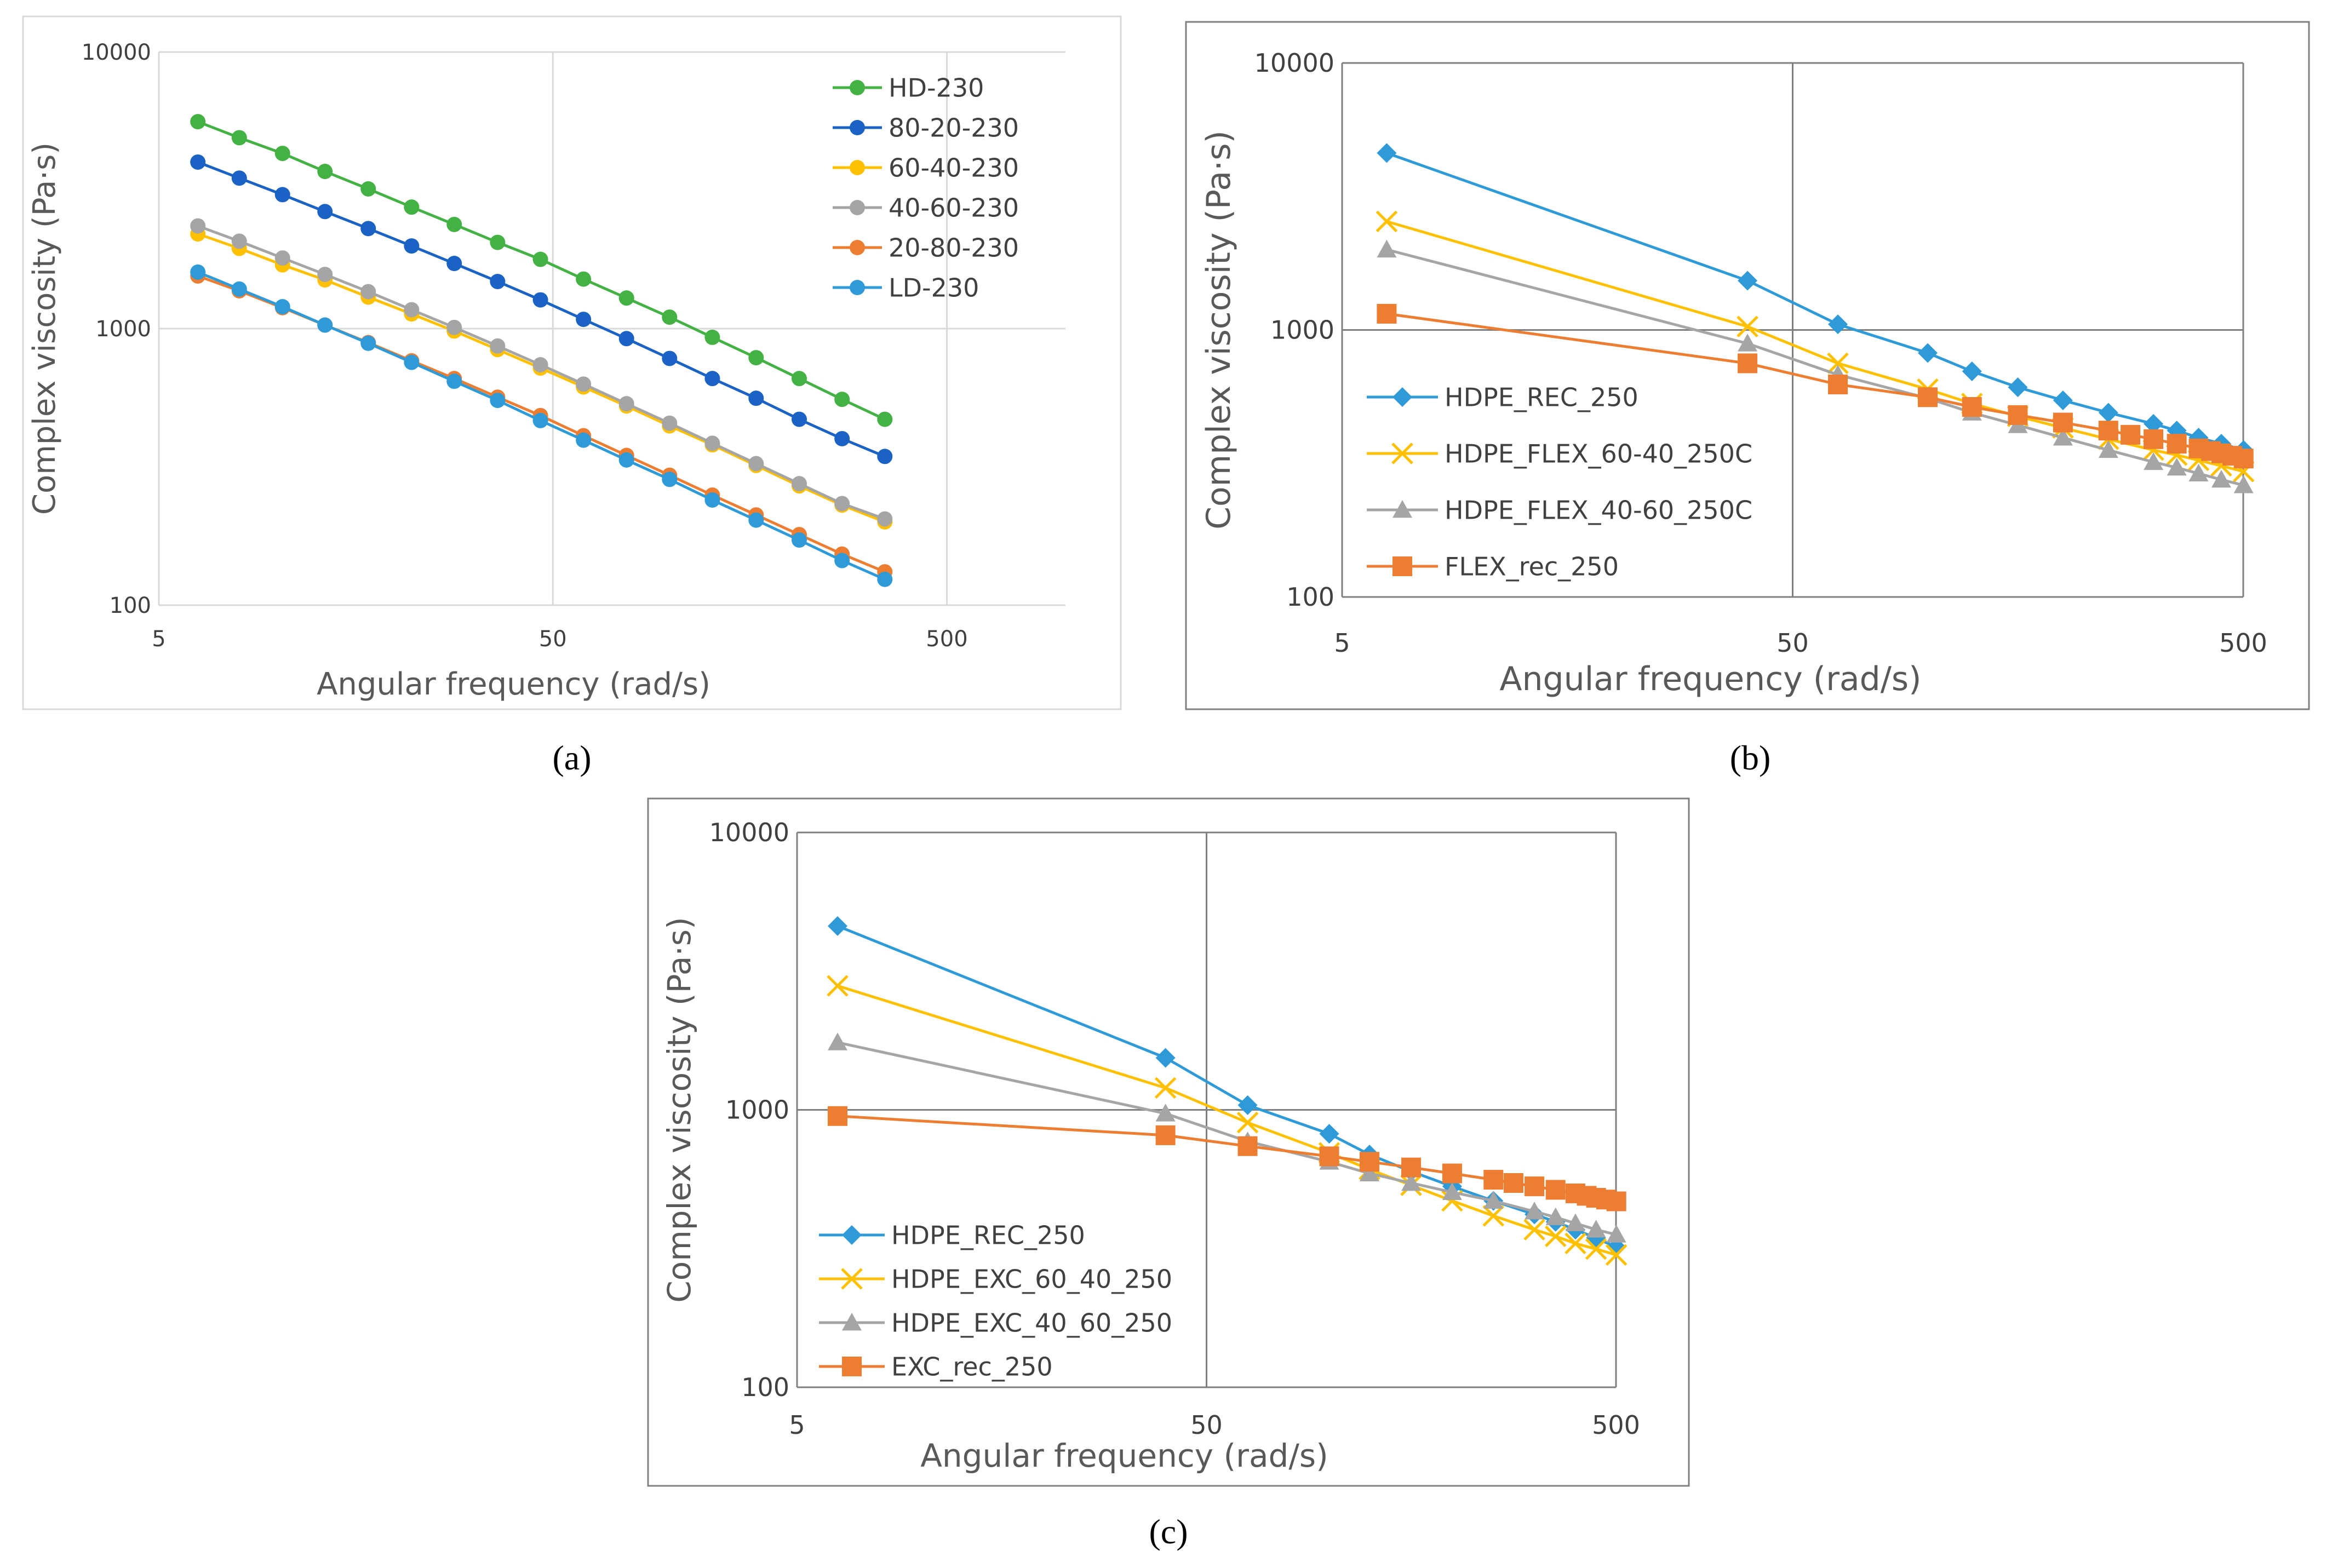 The height and width of the screenshot is (1568, 2338). What do you see at coordinates (1532, 567) in the screenshot?
I see `panel-b-legend-label-3: FLEX_rec_250` at bounding box center [1532, 567].